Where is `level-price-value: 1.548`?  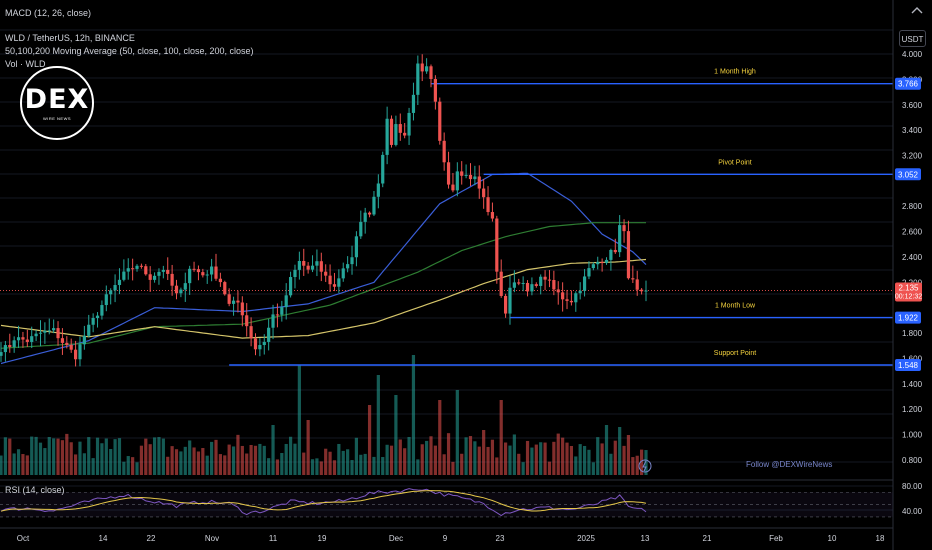
level-price-value: 1.548 is located at coordinates (908, 365).